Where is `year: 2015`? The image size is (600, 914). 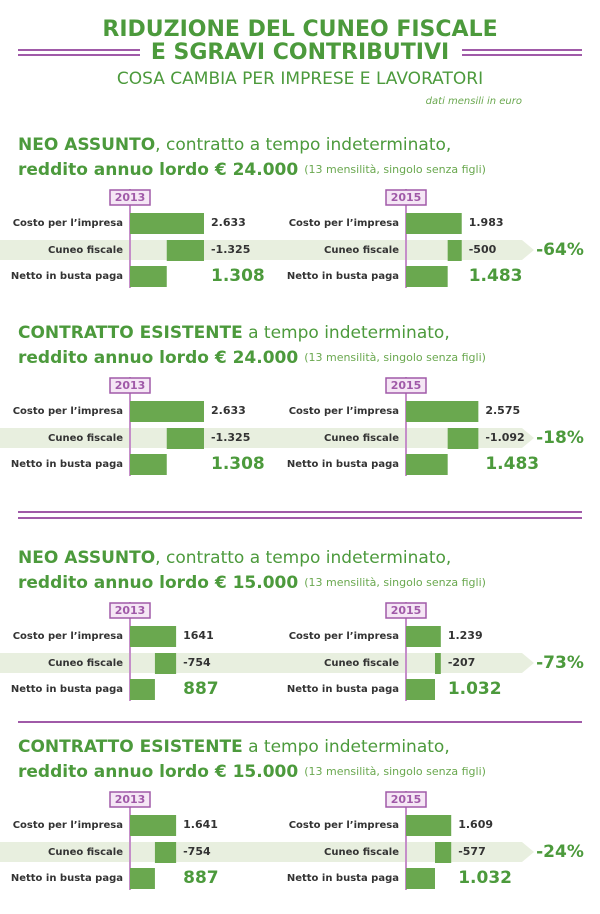
year: 2015 is located at coordinates (406, 385).